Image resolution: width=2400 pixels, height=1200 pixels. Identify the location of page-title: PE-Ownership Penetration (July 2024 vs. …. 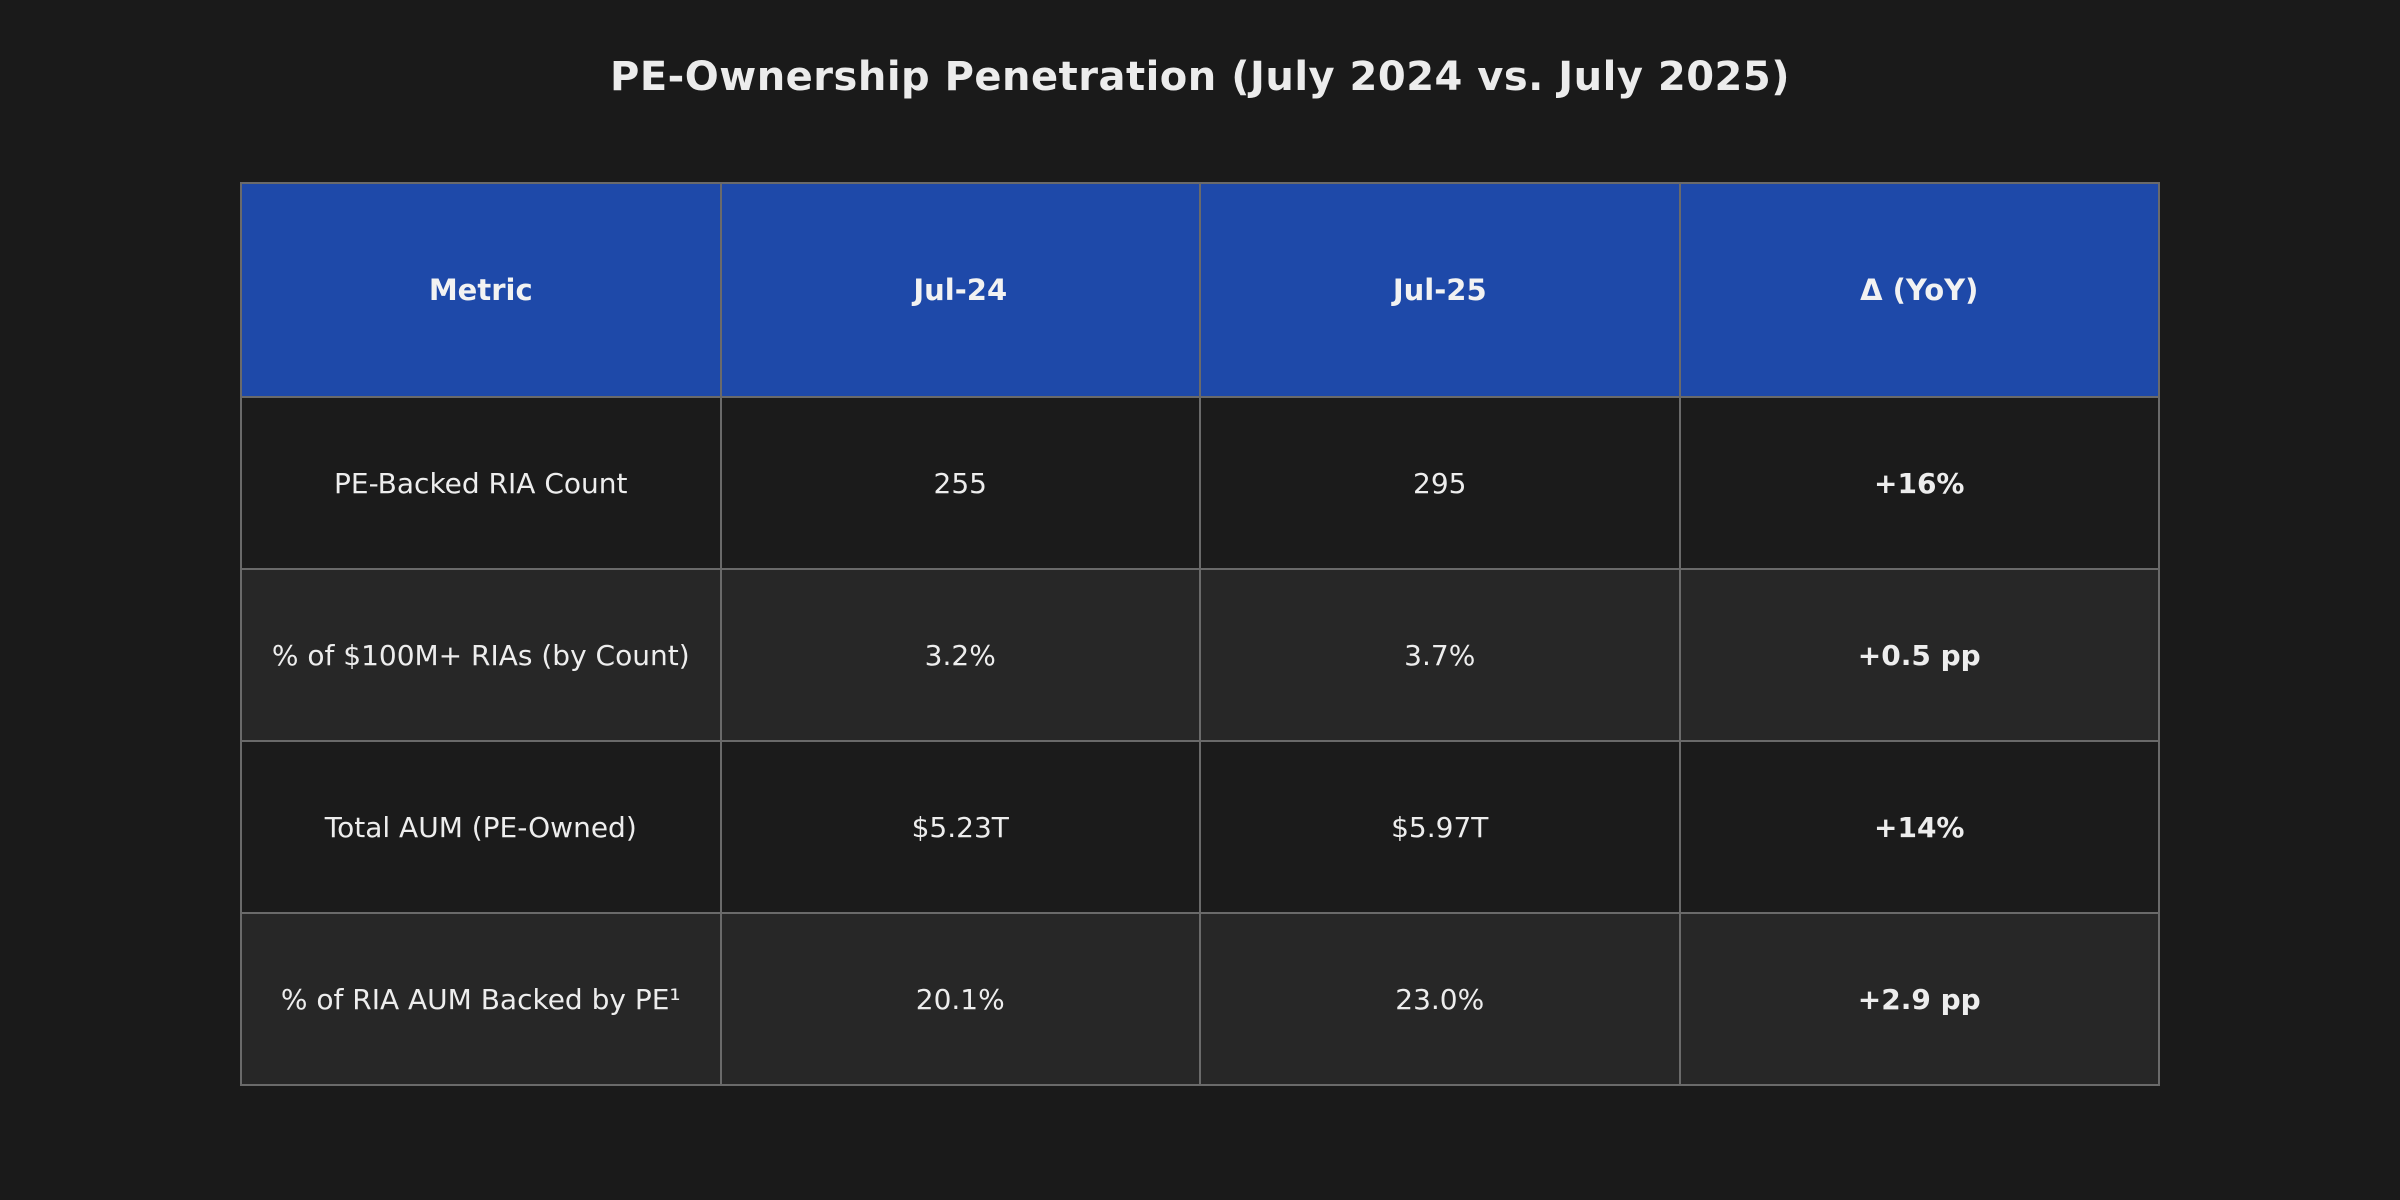
(1200, 77).